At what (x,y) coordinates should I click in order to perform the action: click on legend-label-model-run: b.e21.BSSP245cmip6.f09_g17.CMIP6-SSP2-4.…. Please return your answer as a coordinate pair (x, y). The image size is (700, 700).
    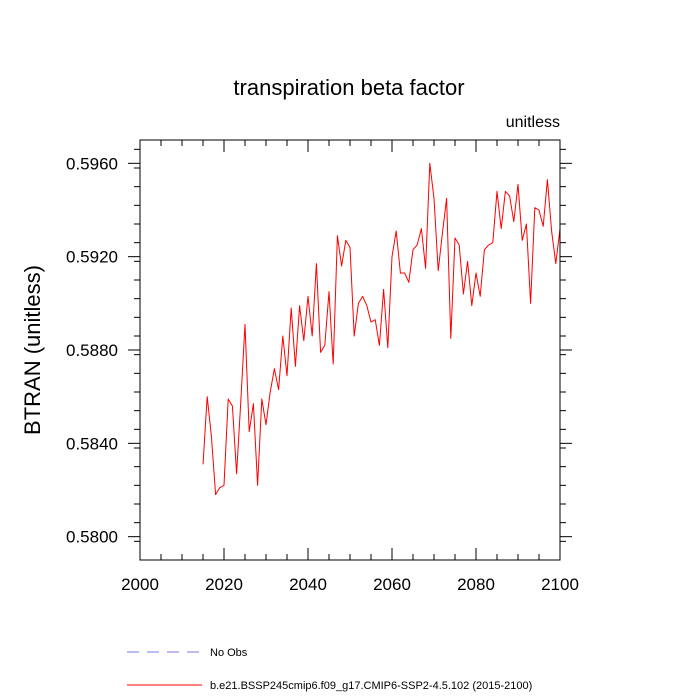
    Looking at the image, I should click on (371, 686).